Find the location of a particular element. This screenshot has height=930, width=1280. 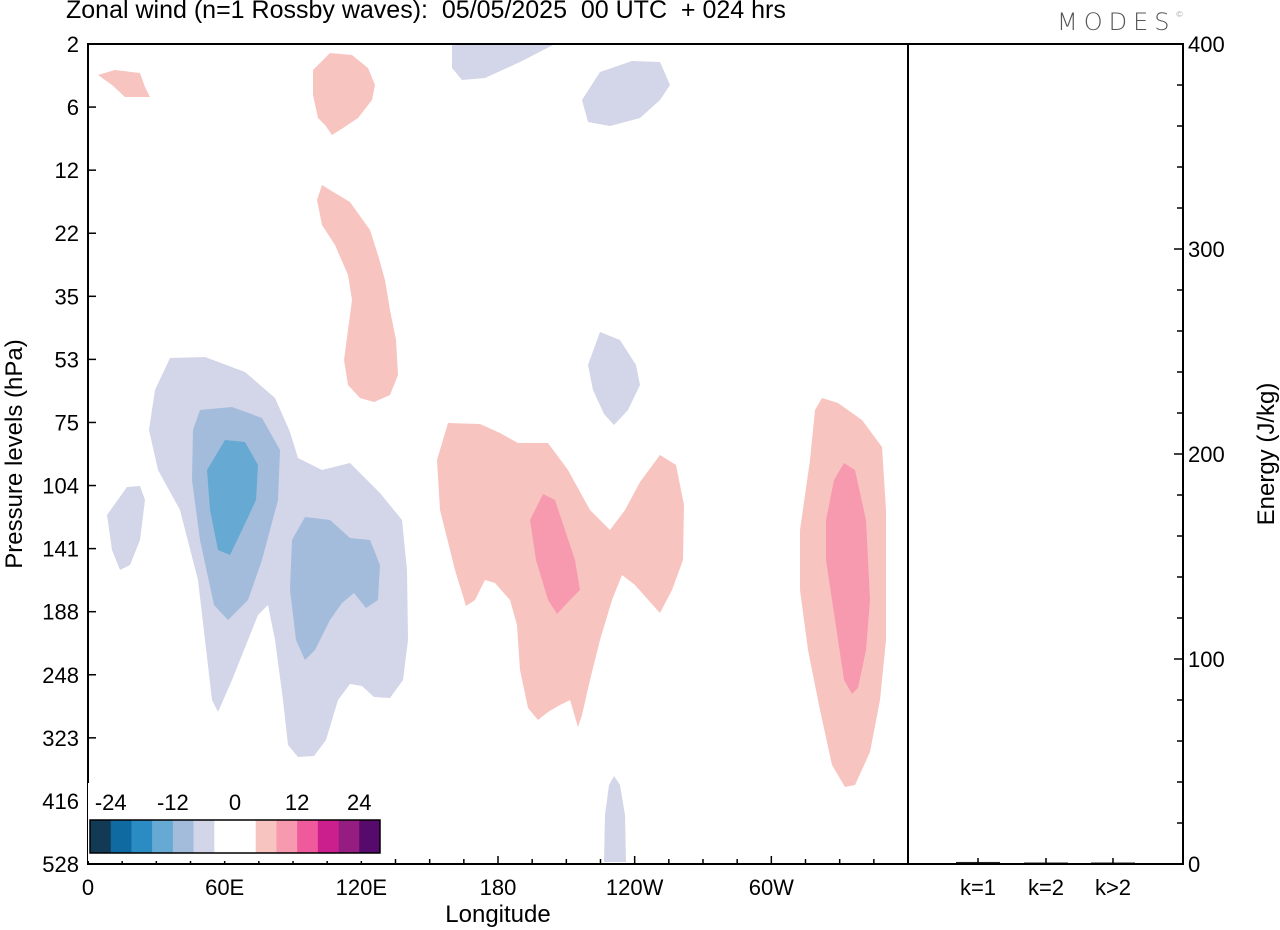

x-tick-label: 180 is located at coordinates (498, 887).